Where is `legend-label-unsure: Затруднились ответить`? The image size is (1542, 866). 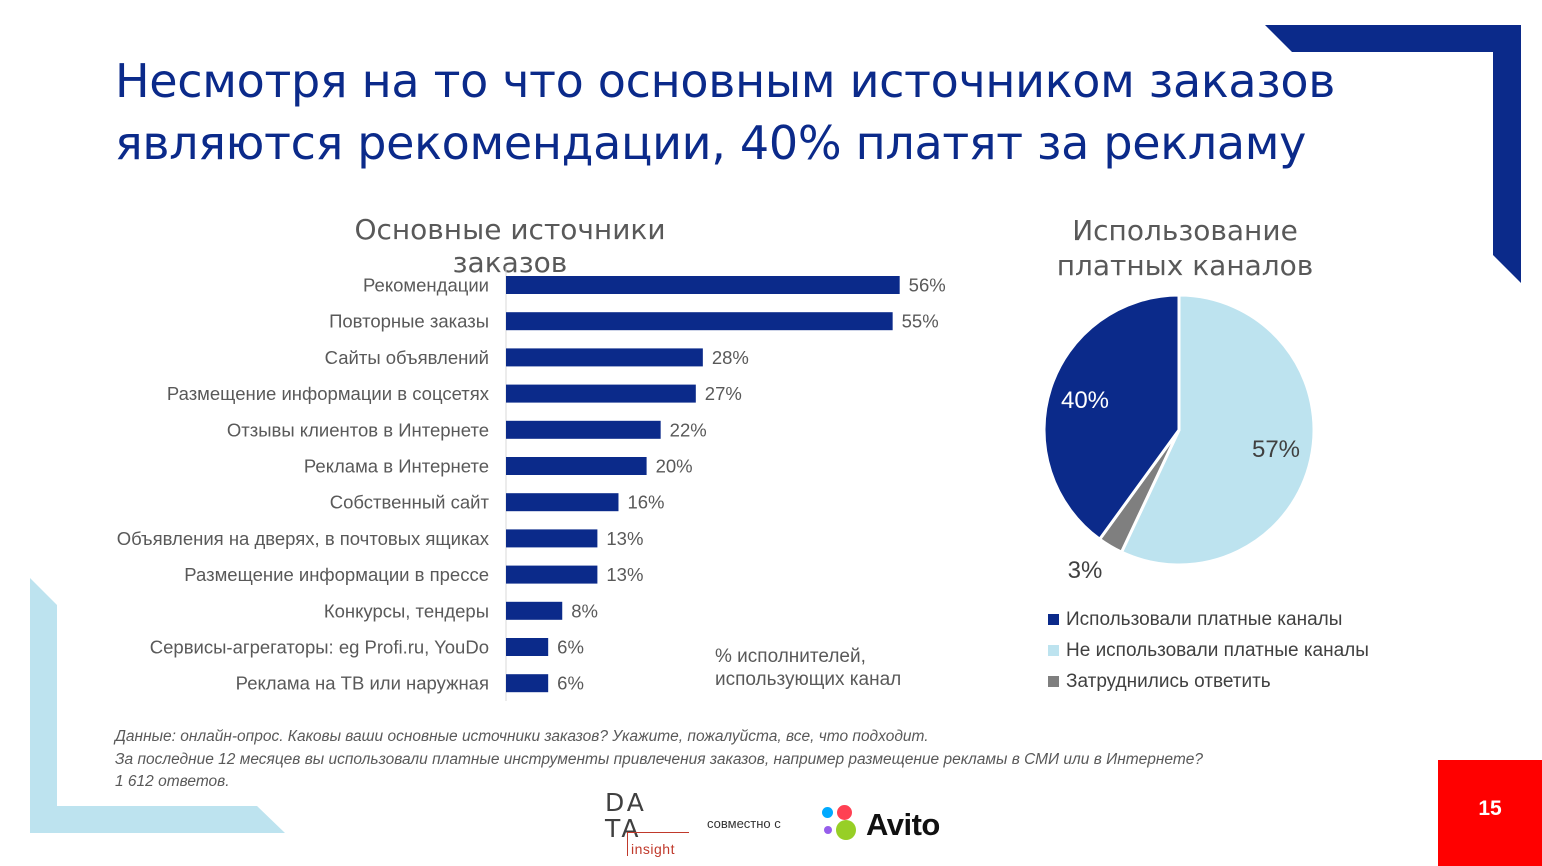 legend-label-unsure: Затруднились ответить is located at coordinates (1168, 681).